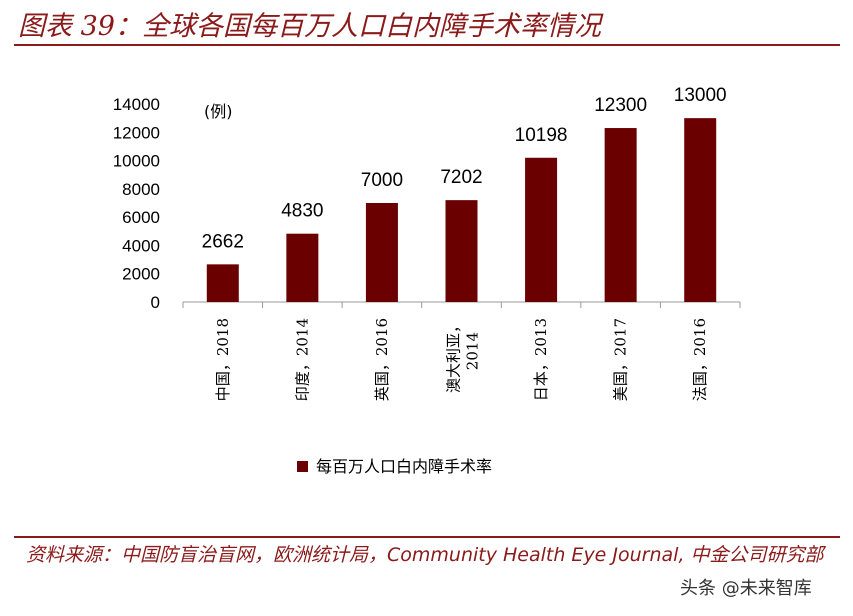  Describe the element at coordinates (223, 241) in the screenshot. I see `data-label: 2662` at that location.